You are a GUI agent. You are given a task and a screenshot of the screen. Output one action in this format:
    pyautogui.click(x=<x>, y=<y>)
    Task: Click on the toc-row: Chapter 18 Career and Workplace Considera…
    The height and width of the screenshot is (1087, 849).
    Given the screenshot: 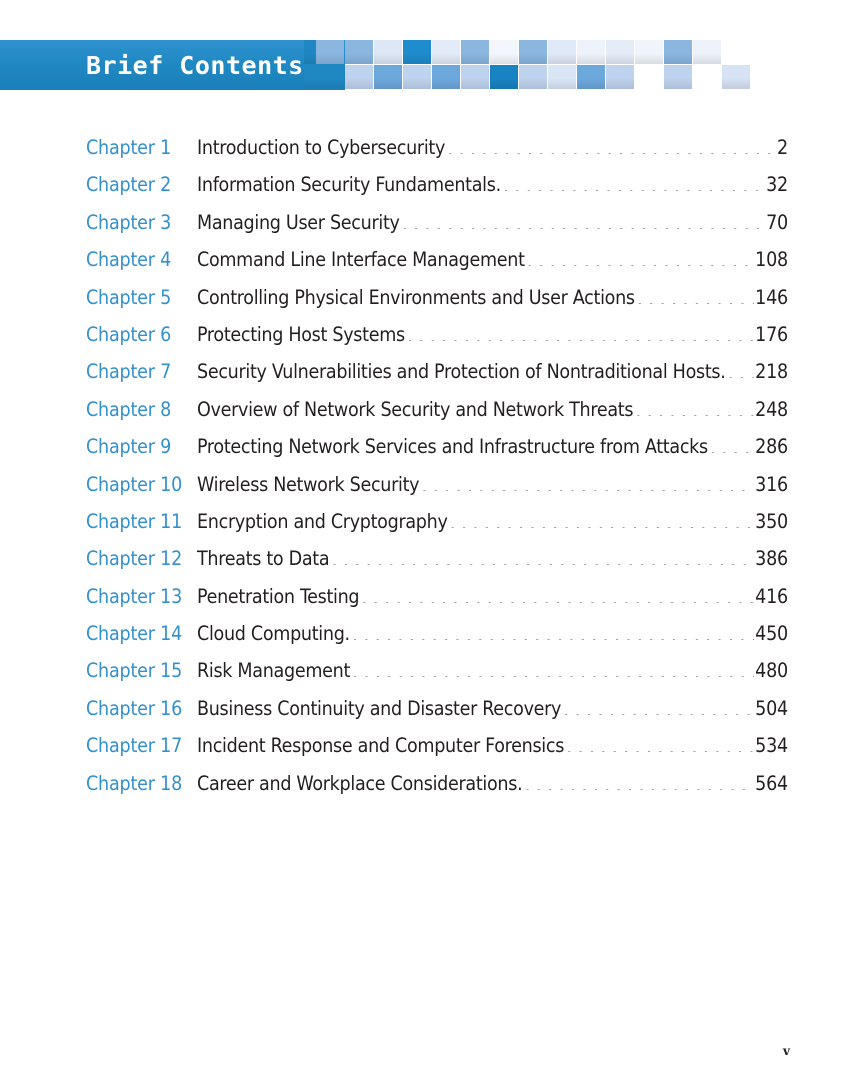 What is the action you would take?
    pyautogui.click(x=437, y=790)
    